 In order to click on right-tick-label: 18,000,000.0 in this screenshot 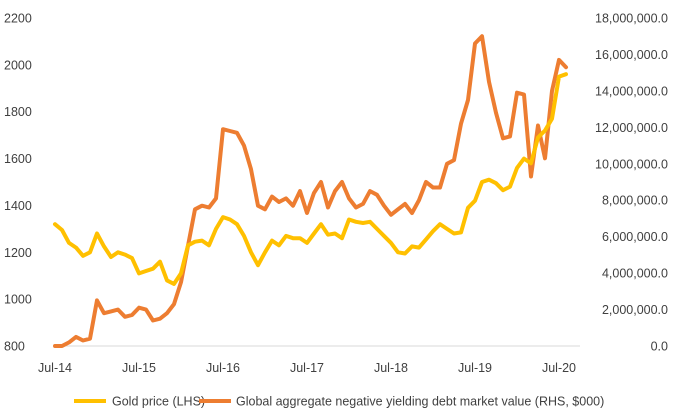, I will do `click(631, 19)`.